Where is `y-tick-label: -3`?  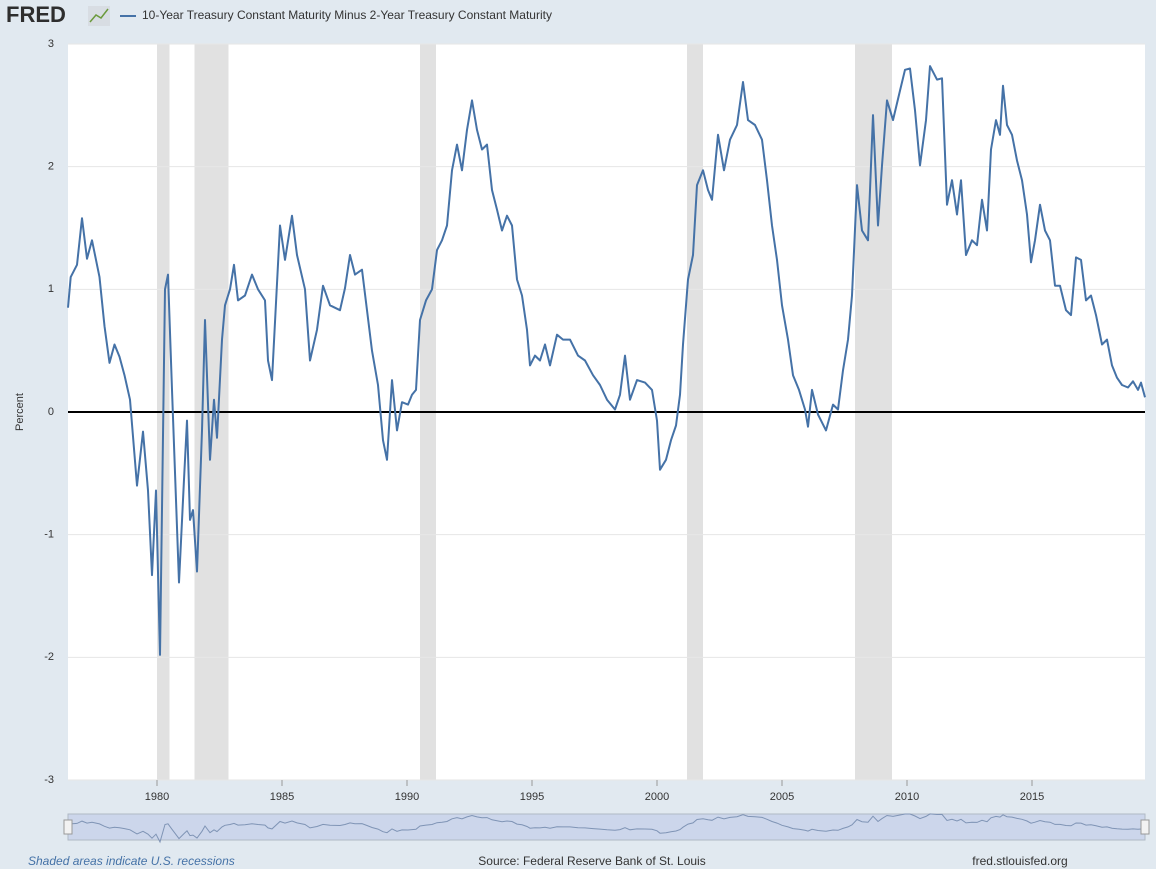 y-tick-label: -3 is located at coordinates (49, 780).